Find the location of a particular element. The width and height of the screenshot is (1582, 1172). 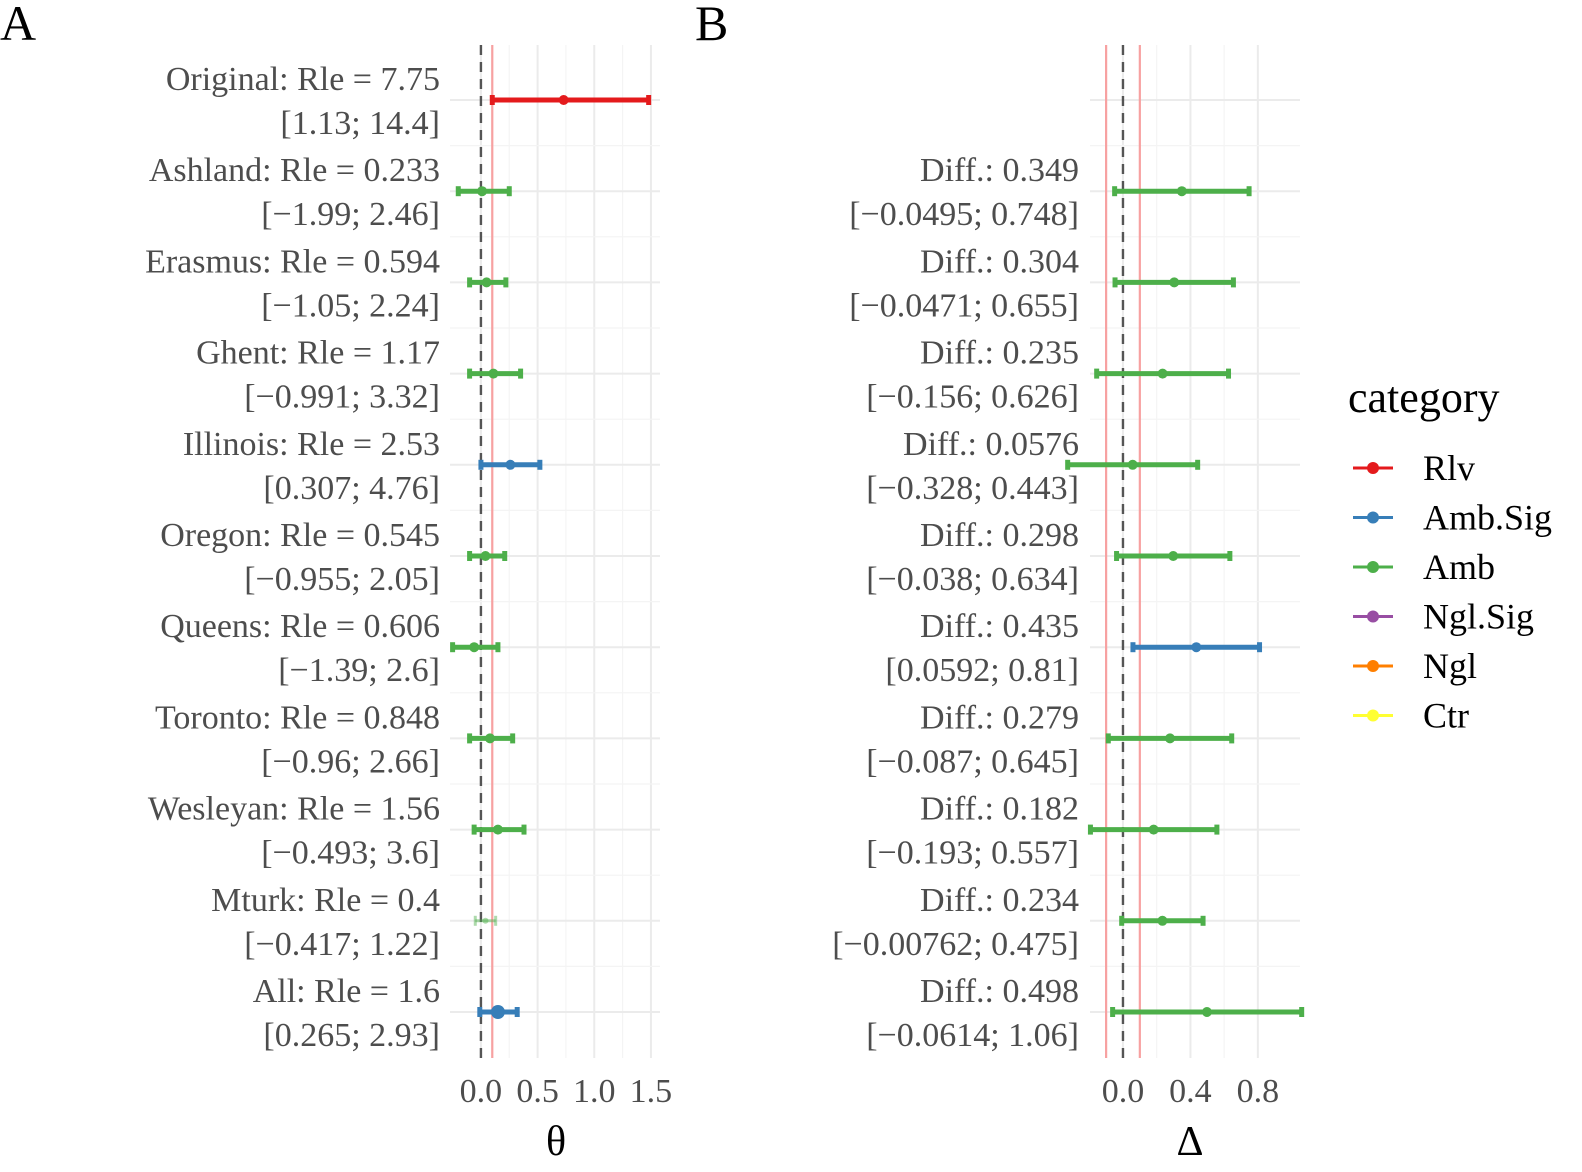

row-interval-label: [0.265; 2.93] is located at coordinates (351, 1035).